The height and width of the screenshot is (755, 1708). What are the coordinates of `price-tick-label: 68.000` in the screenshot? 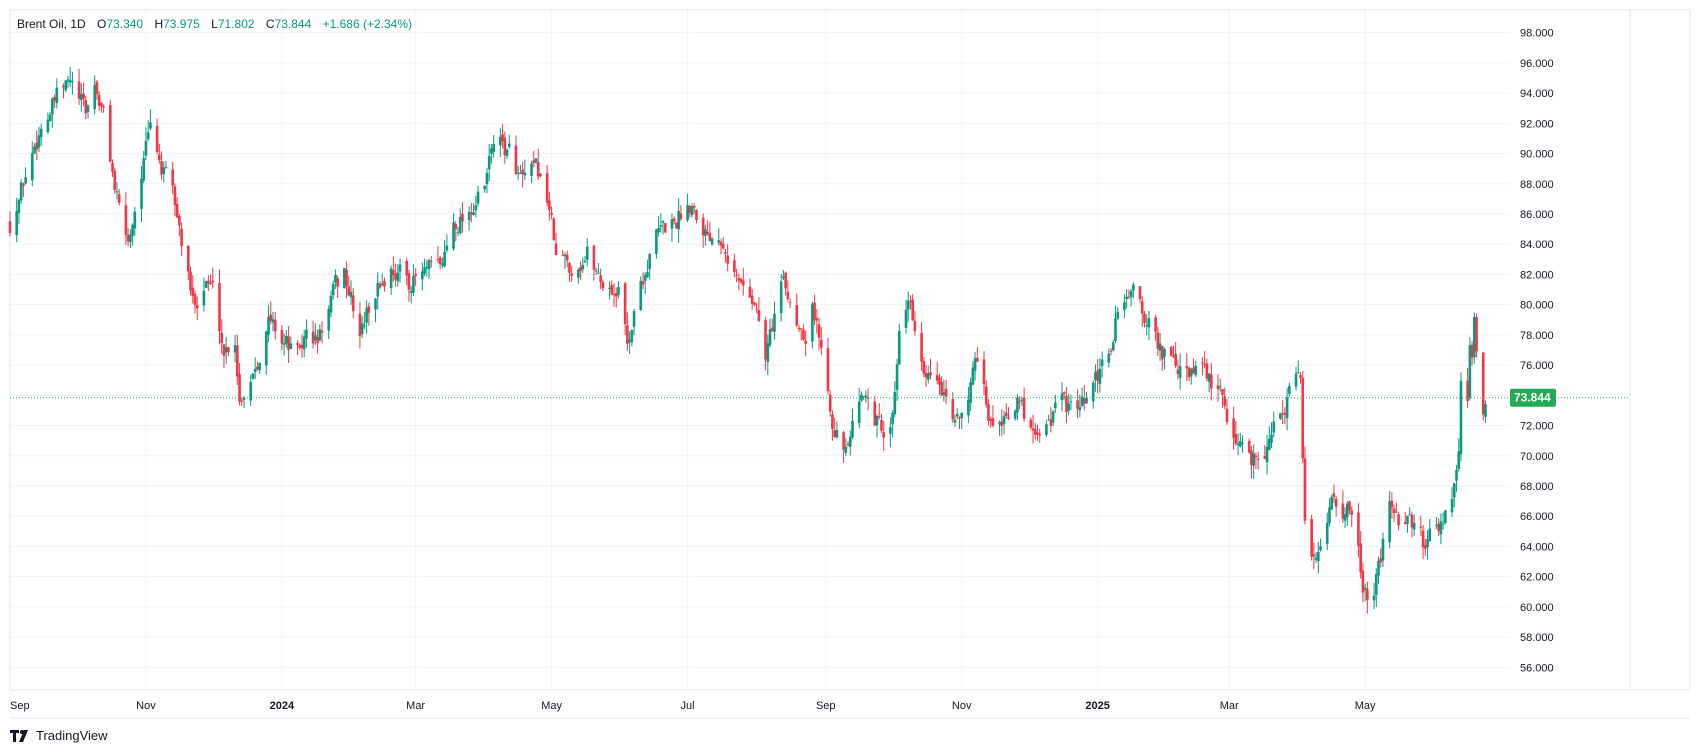 It's located at (1537, 487).